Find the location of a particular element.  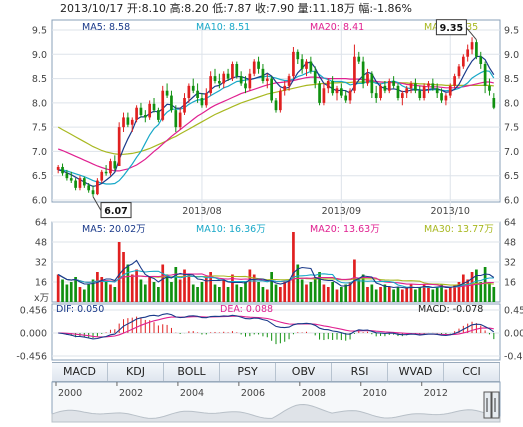

indicator-tabs: MACD KDJ BOLL PSY OBV RSI WVAD CCI is located at coordinates (276, 372).